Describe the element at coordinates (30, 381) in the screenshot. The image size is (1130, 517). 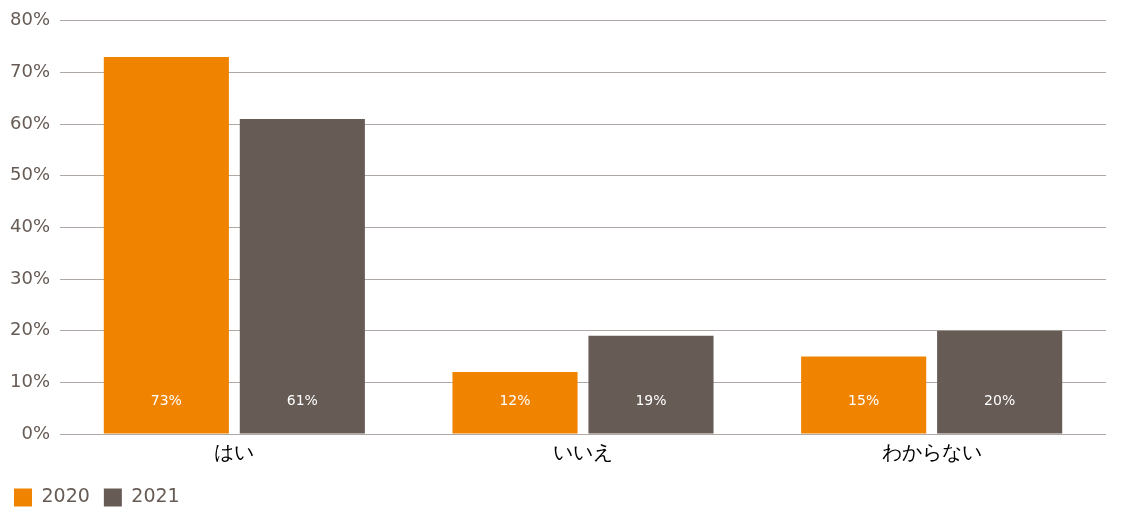
I see `y-tick-label: 10%` at that location.